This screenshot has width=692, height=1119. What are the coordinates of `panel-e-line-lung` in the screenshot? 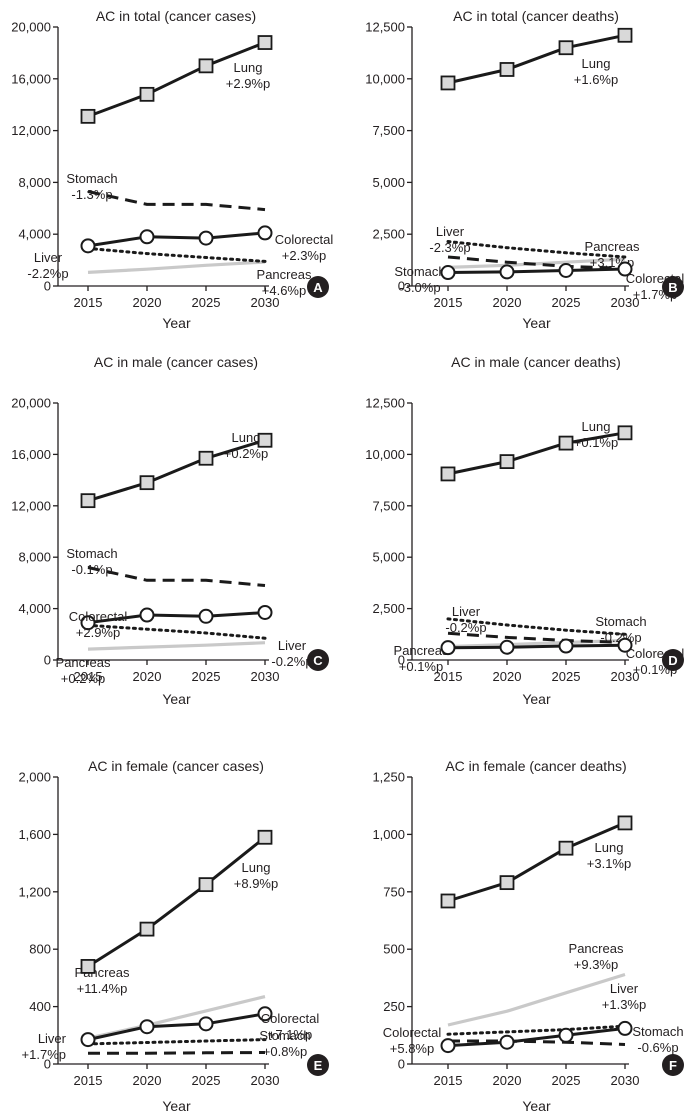 It's located at (176, 902).